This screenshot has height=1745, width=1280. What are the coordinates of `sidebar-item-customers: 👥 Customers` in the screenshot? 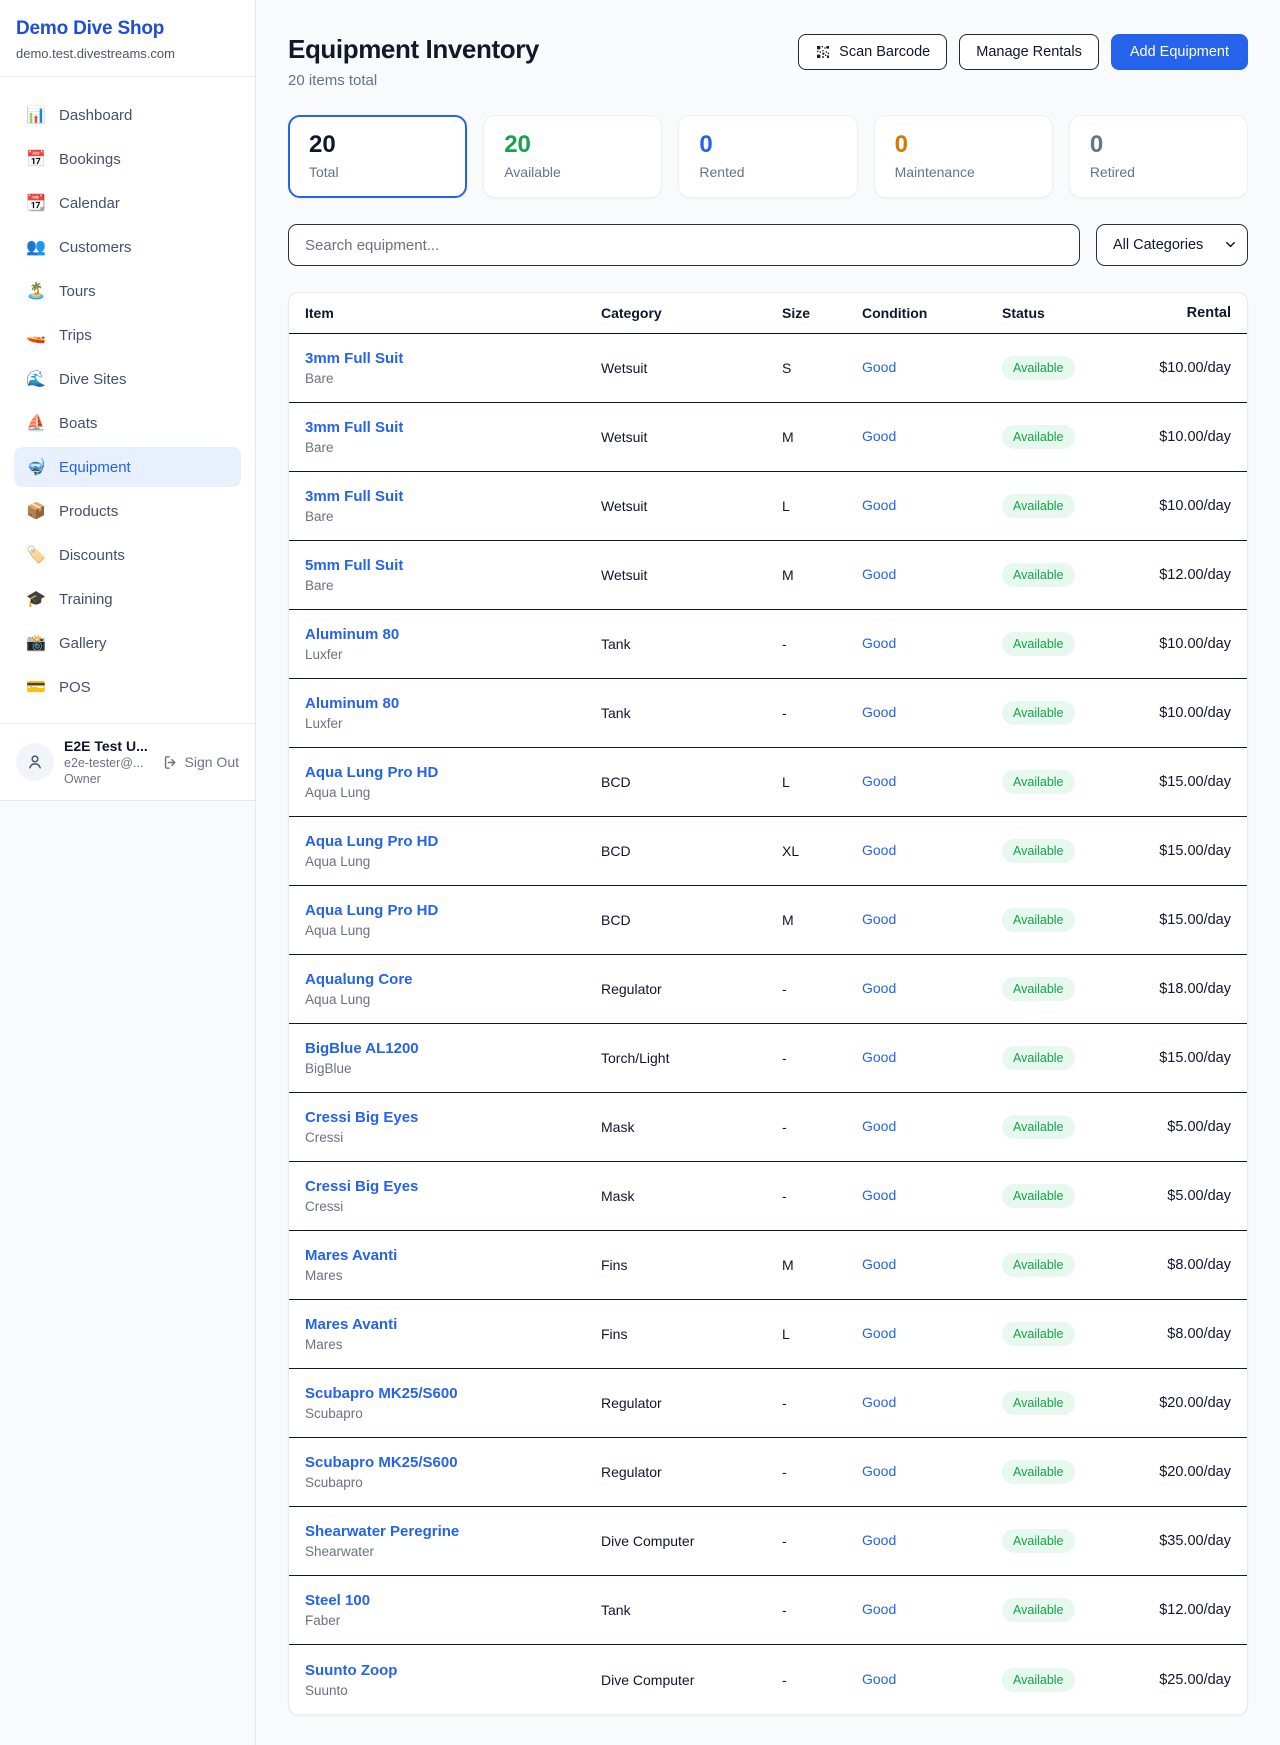 It's located at (127, 247).